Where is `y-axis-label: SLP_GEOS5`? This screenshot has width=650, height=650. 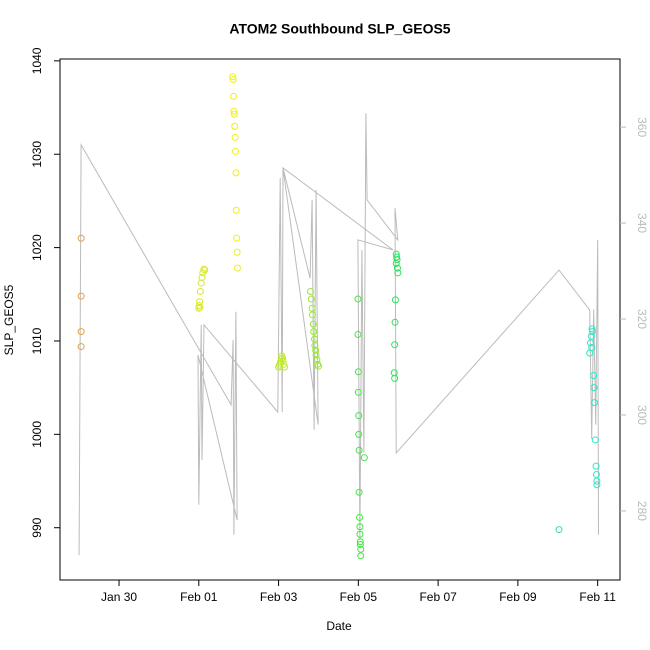 y-axis-label: SLP_GEOS5 is located at coordinates (9, 319).